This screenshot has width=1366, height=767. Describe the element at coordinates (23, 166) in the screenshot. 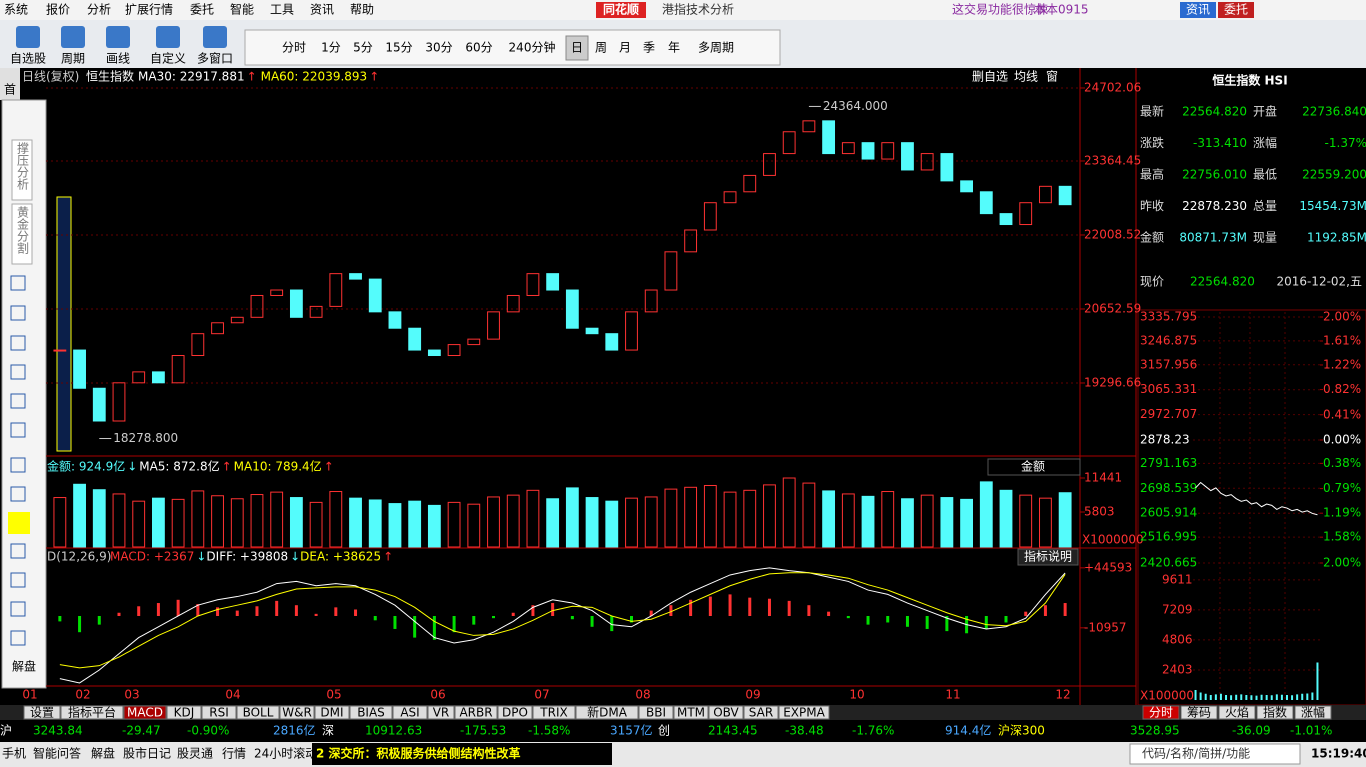

I see `side-tool: 撑压分析` at that location.